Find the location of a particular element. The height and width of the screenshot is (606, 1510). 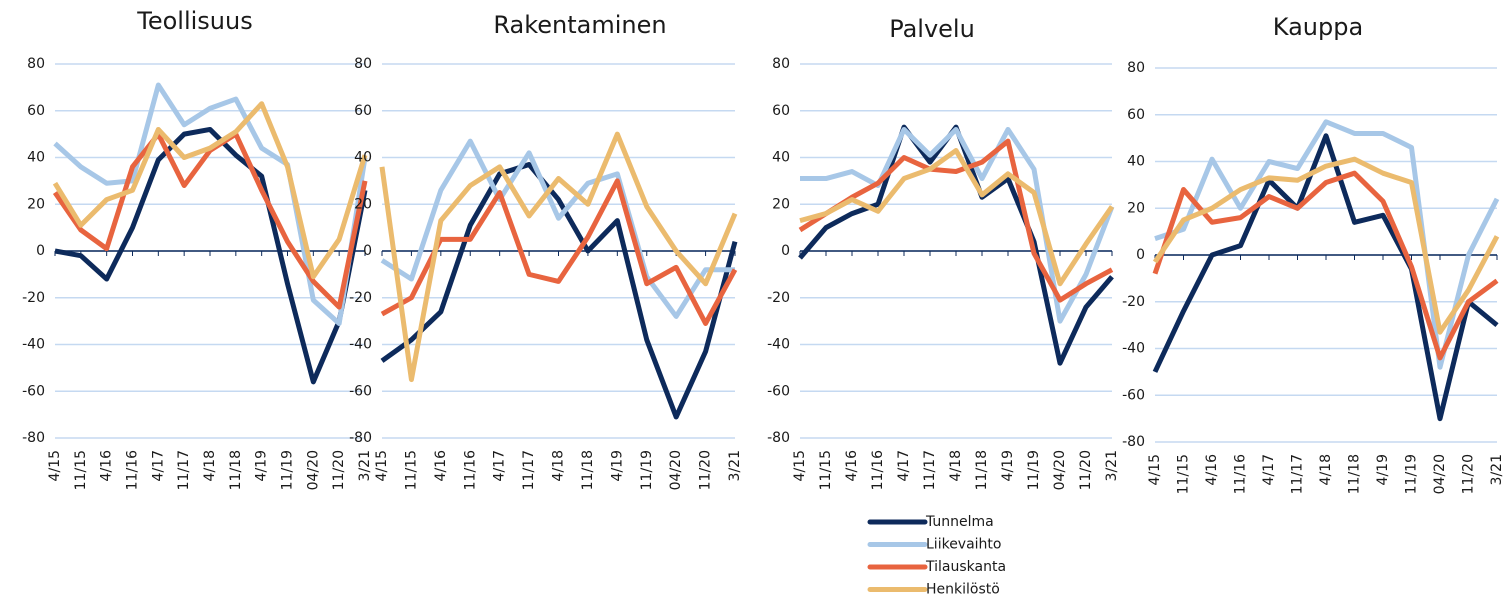

legend-label: Tunnelma is located at coordinates (959, 522).